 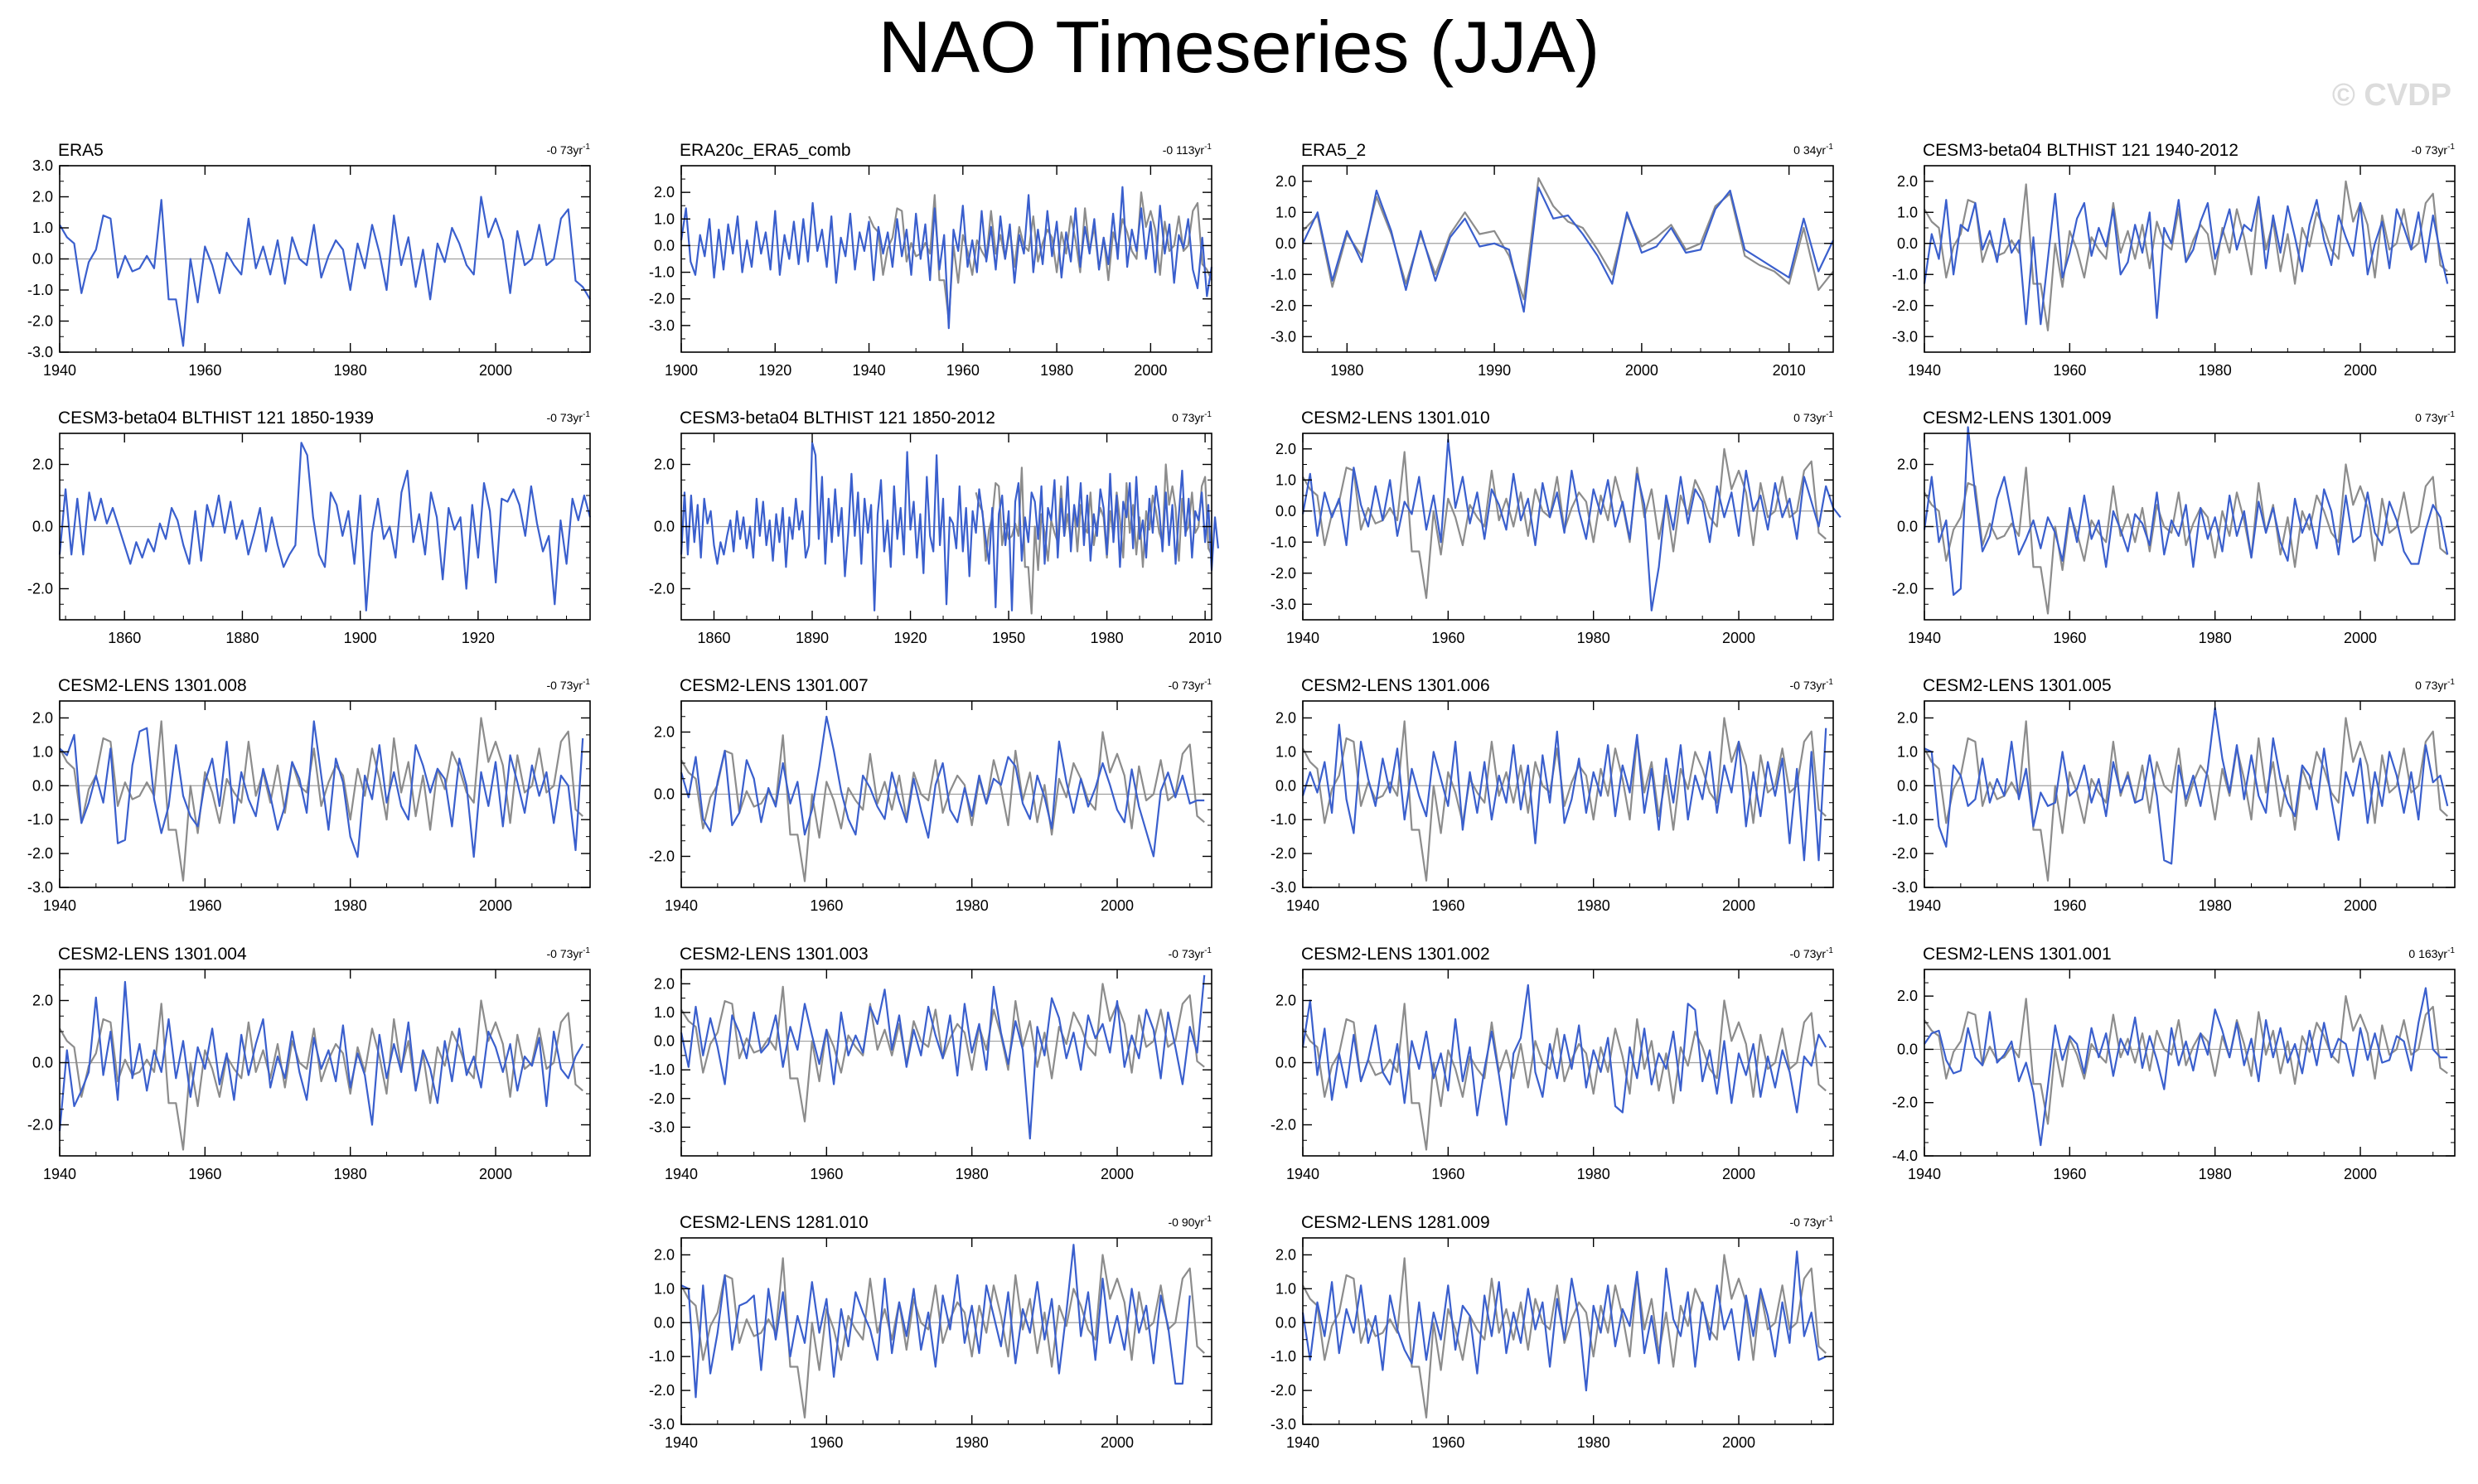 What do you see at coordinates (2017, 954) in the screenshot?
I see `panel-title: CESM2-LENS 1301.001` at bounding box center [2017, 954].